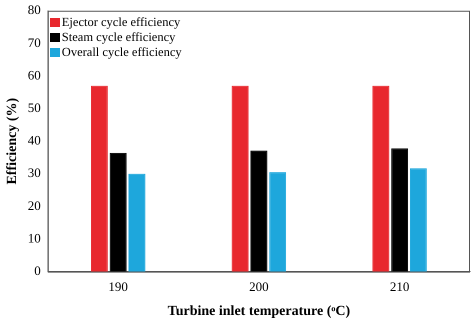 The image size is (474, 320). Describe the element at coordinates (34, 140) in the screenshot. I see `y-tick-label: 40` at that location.